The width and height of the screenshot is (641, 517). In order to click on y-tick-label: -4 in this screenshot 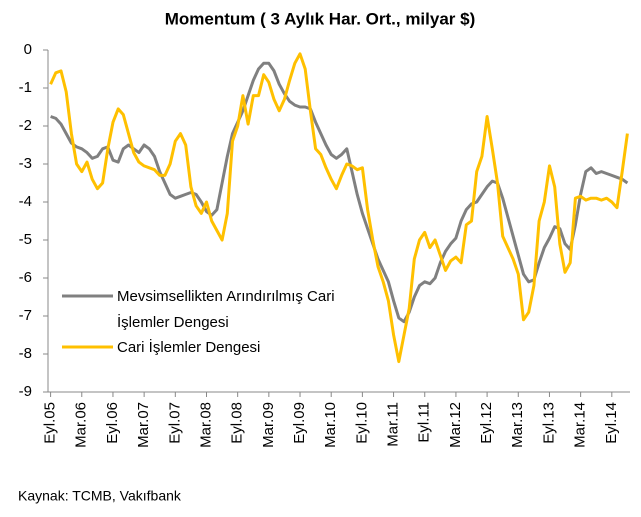, I will do `click(25, 201)`.